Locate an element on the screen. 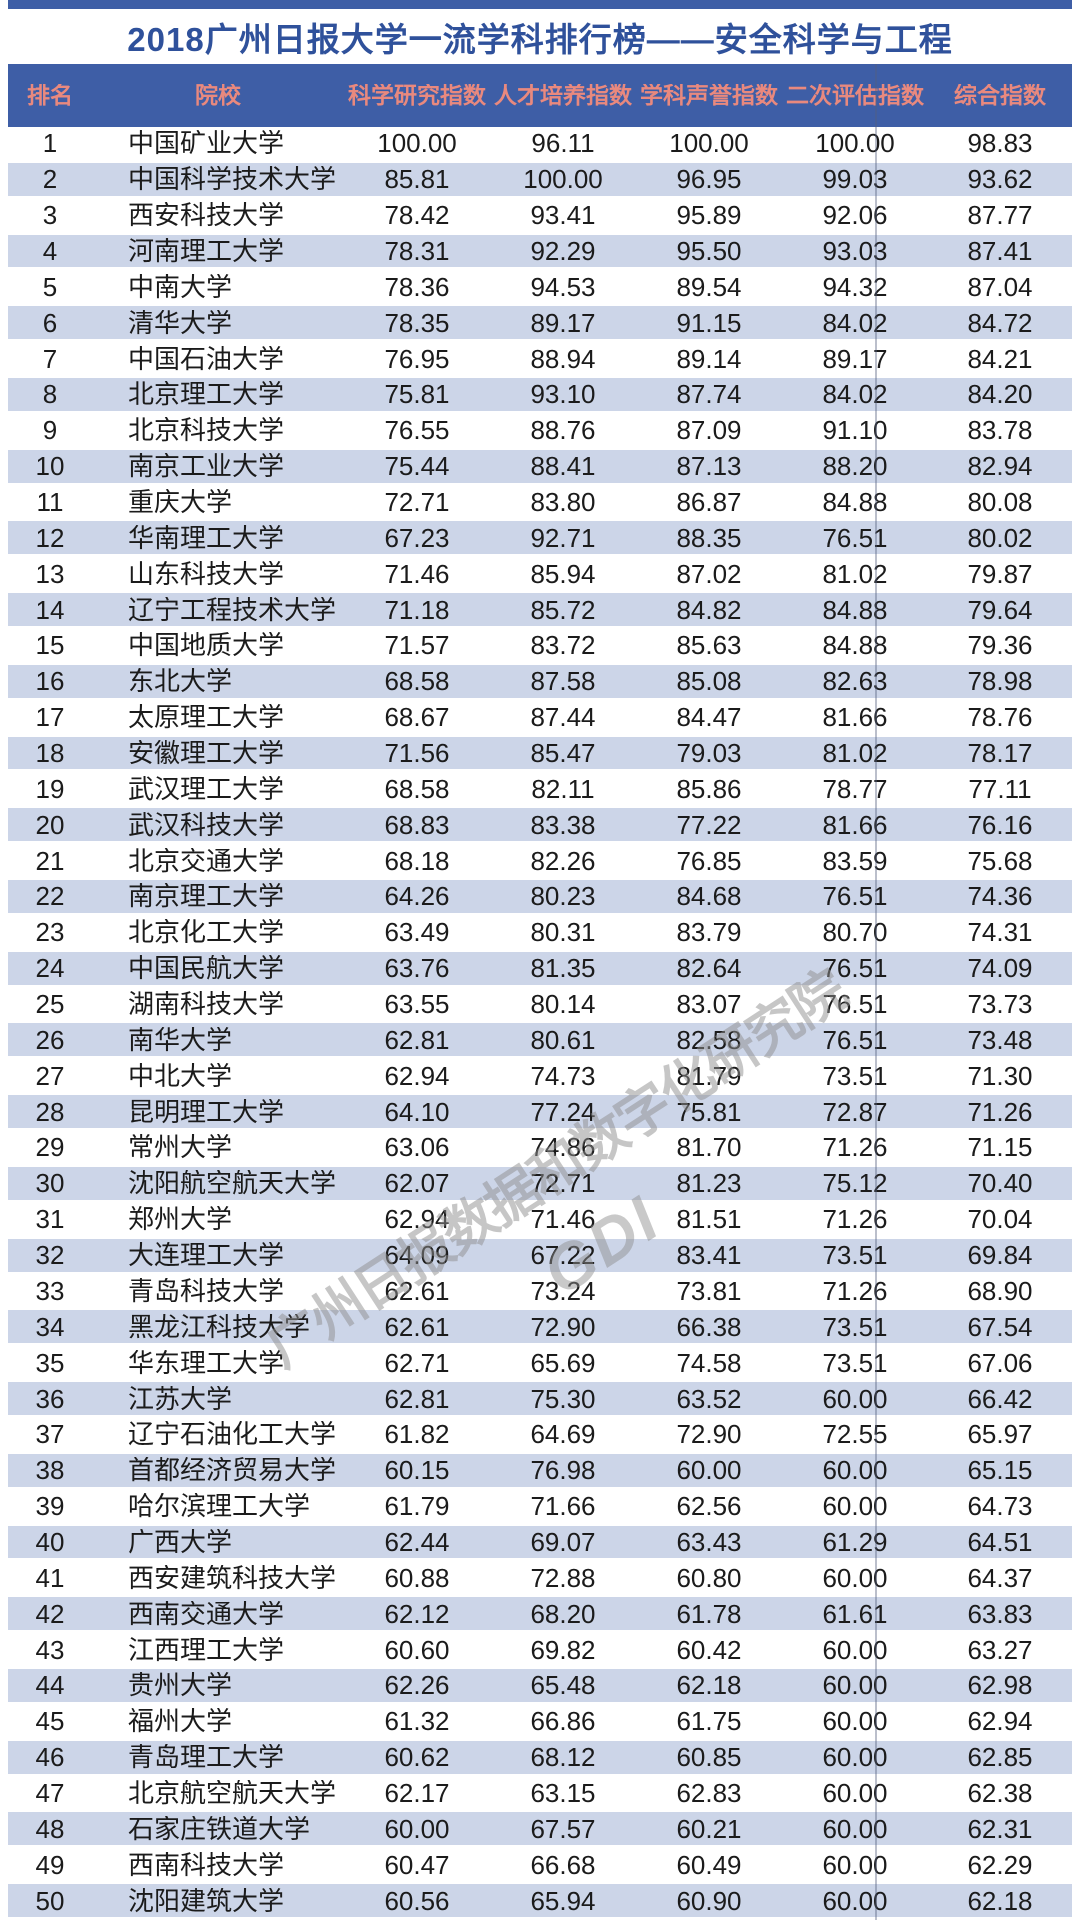  table-row: 45 福州大学 61.32 66.86 61.75 60.00 62.94 is located at coordinates (540, 1721).